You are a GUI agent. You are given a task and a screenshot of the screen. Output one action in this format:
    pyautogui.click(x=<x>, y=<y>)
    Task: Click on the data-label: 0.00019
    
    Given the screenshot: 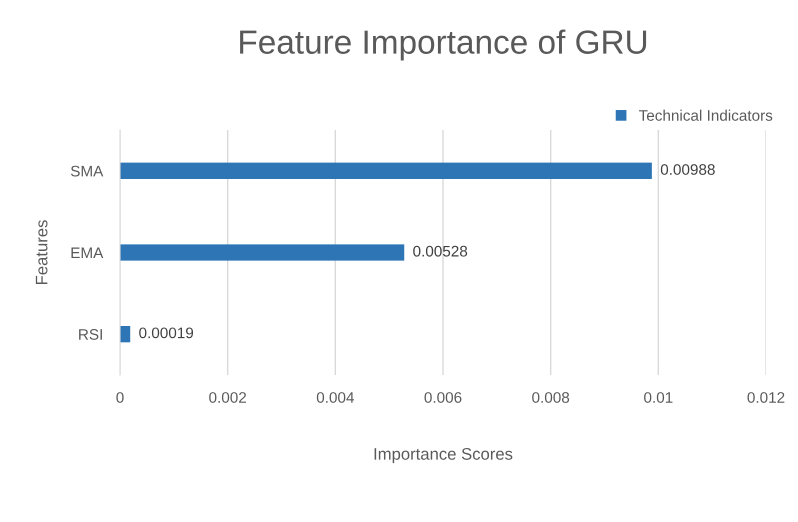 What is the action you would take?
    pyautogui.click(x=166, y=332)
    